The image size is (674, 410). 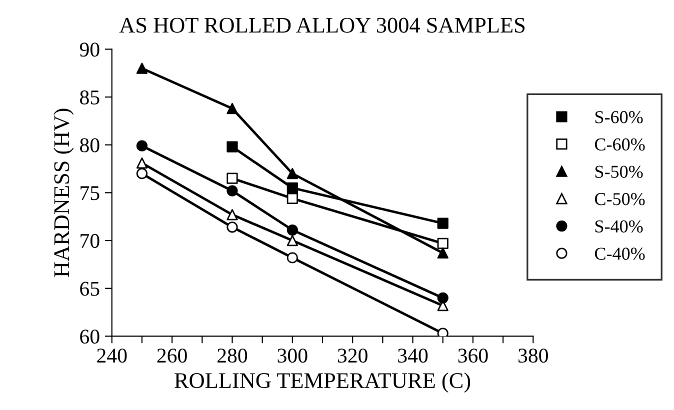 What do you see at coordinates (473, 355) in the screenshot?
I see `x-tick-label: 360` at bounding box center [473, 355].